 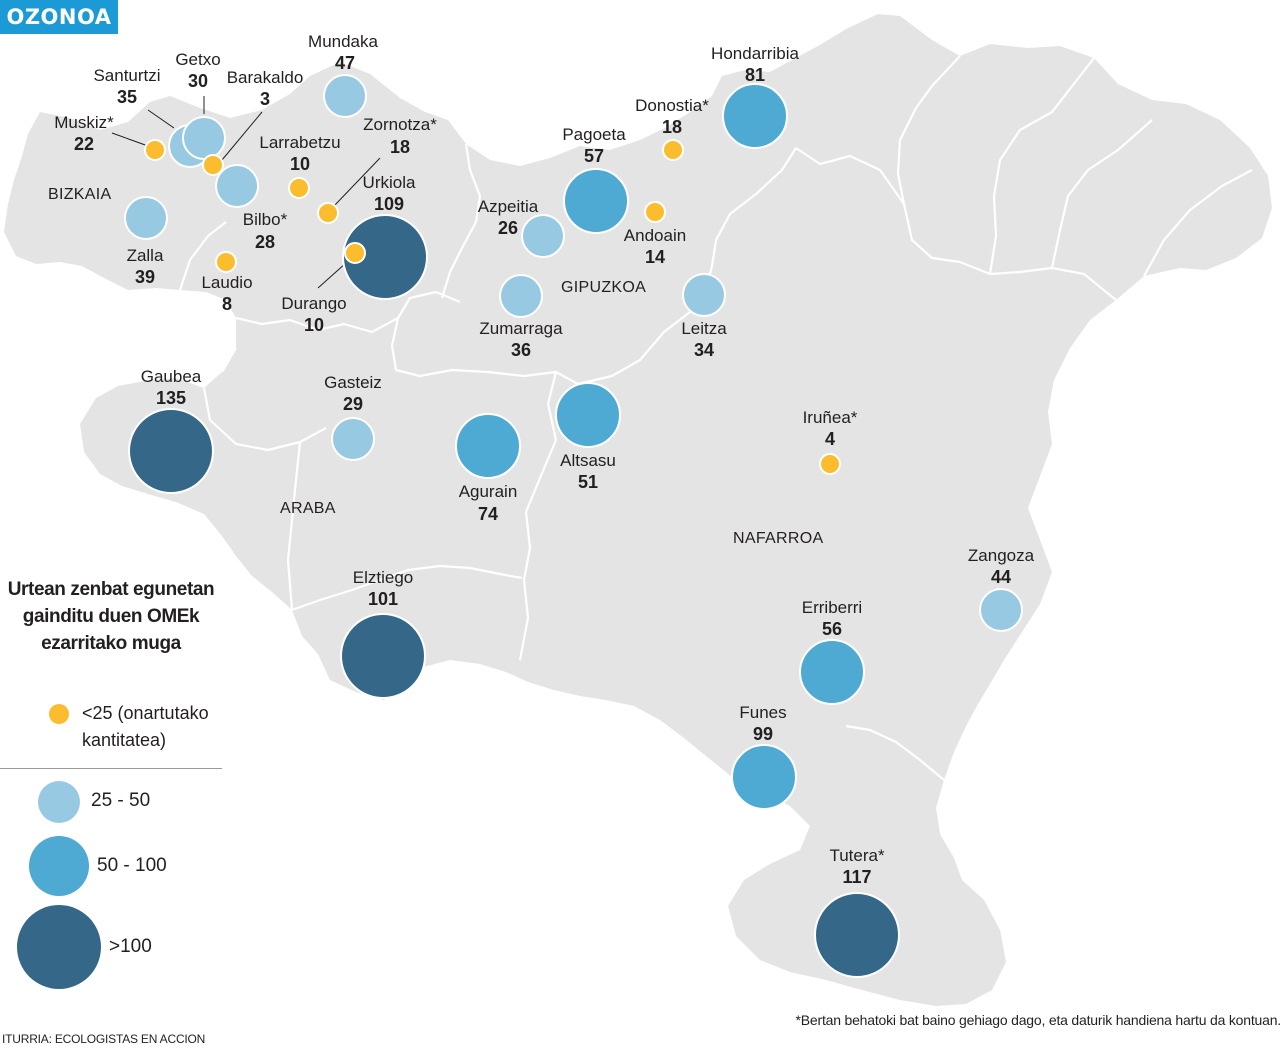 What do you see at coordinates (343, 75) in the screenshot?
I see `station-mundaka: Mundaka 47` at bounding box center [343, 75].